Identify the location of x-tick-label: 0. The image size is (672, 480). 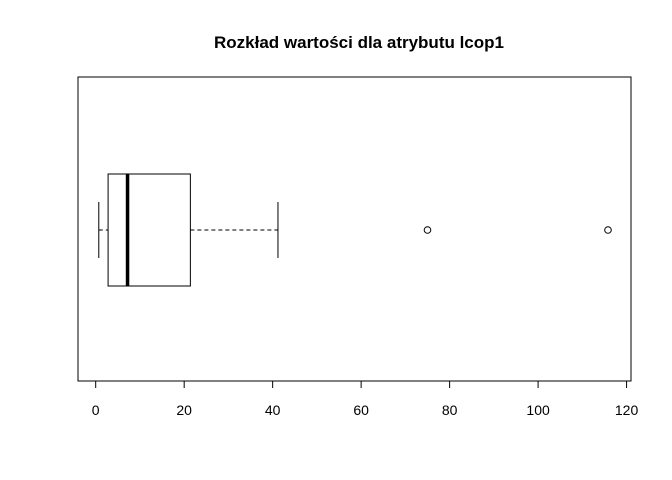
(96, 410).